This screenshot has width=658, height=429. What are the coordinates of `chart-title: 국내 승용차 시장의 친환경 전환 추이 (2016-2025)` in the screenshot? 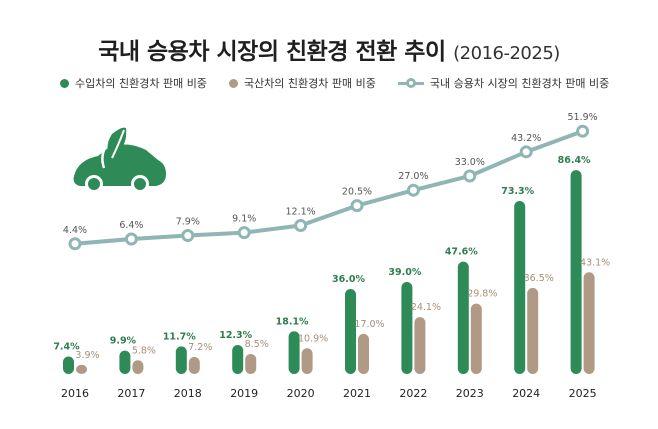 It's located at (329, 49).